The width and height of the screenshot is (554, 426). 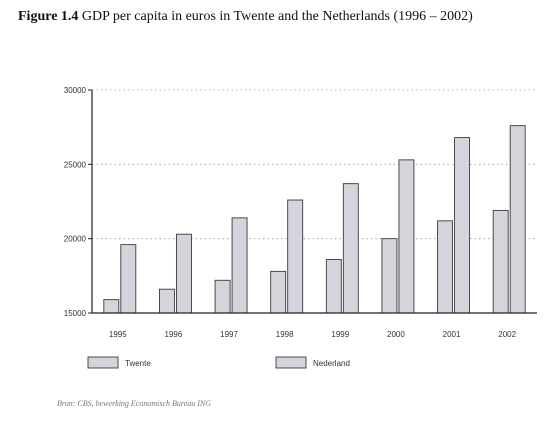 I want to click on bar-nederland-2002, so click(x=517, y=219).